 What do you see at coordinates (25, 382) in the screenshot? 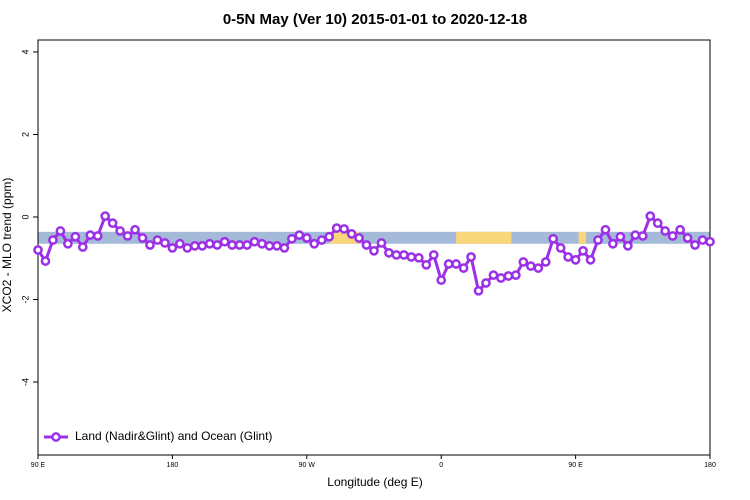
I see `y-tick-label: -4` at bounding box center [25, 382].